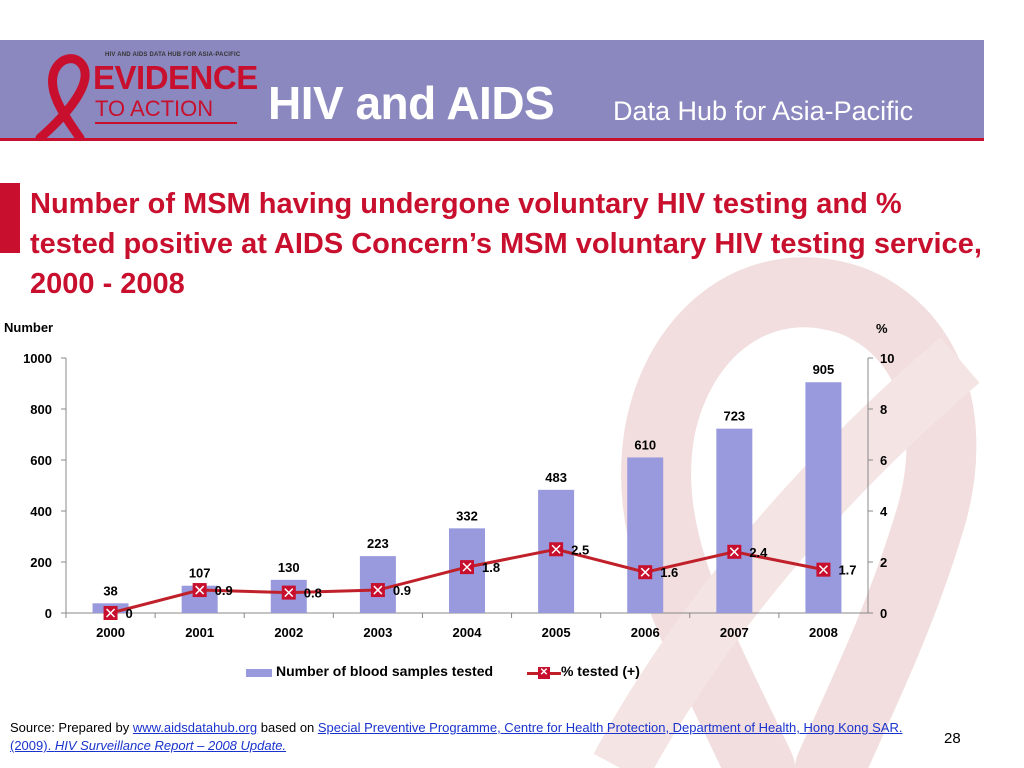 The width and height of the screenshot is (1024, 768). Describe the element at coordinates (41, 511) in the screenshot. I see `y-left-tick-label: 400` at that location.